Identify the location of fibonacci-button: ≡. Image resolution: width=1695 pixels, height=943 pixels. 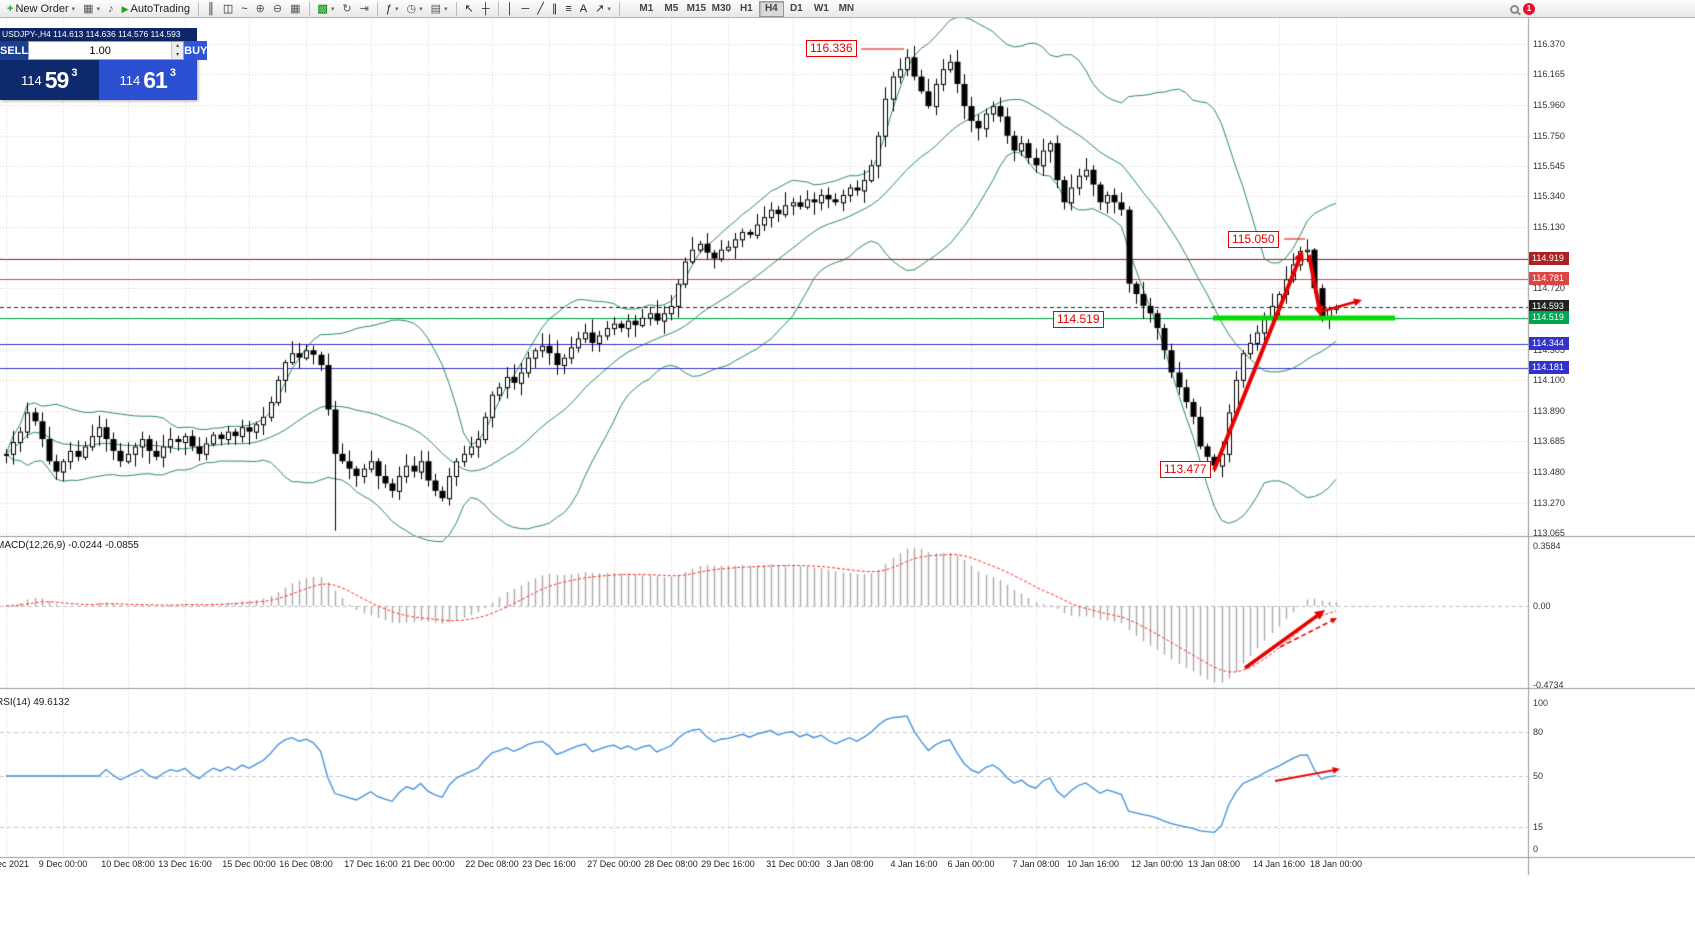
(568, 9).